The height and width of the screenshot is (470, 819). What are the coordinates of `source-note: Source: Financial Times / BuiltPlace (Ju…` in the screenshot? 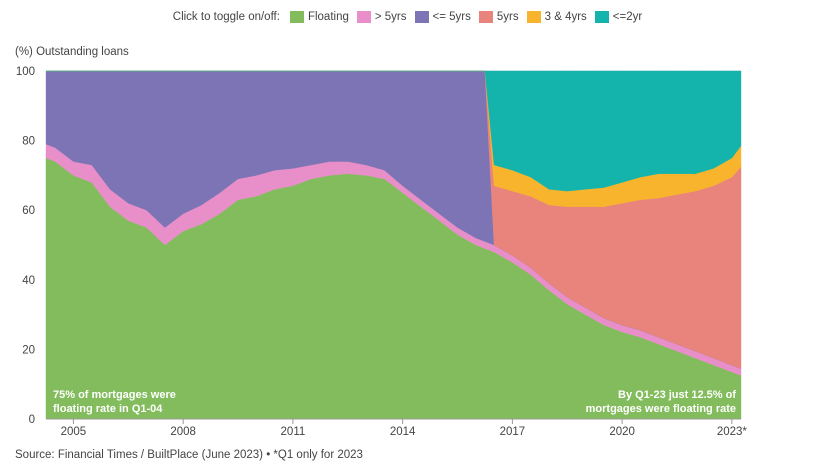 It's located at (189, 455).